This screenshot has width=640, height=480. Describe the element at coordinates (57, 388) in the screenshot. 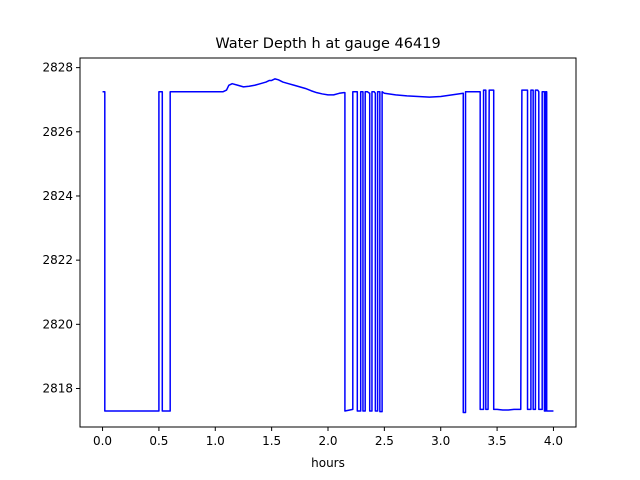

I see `y-tick-label: 2818` at that location.